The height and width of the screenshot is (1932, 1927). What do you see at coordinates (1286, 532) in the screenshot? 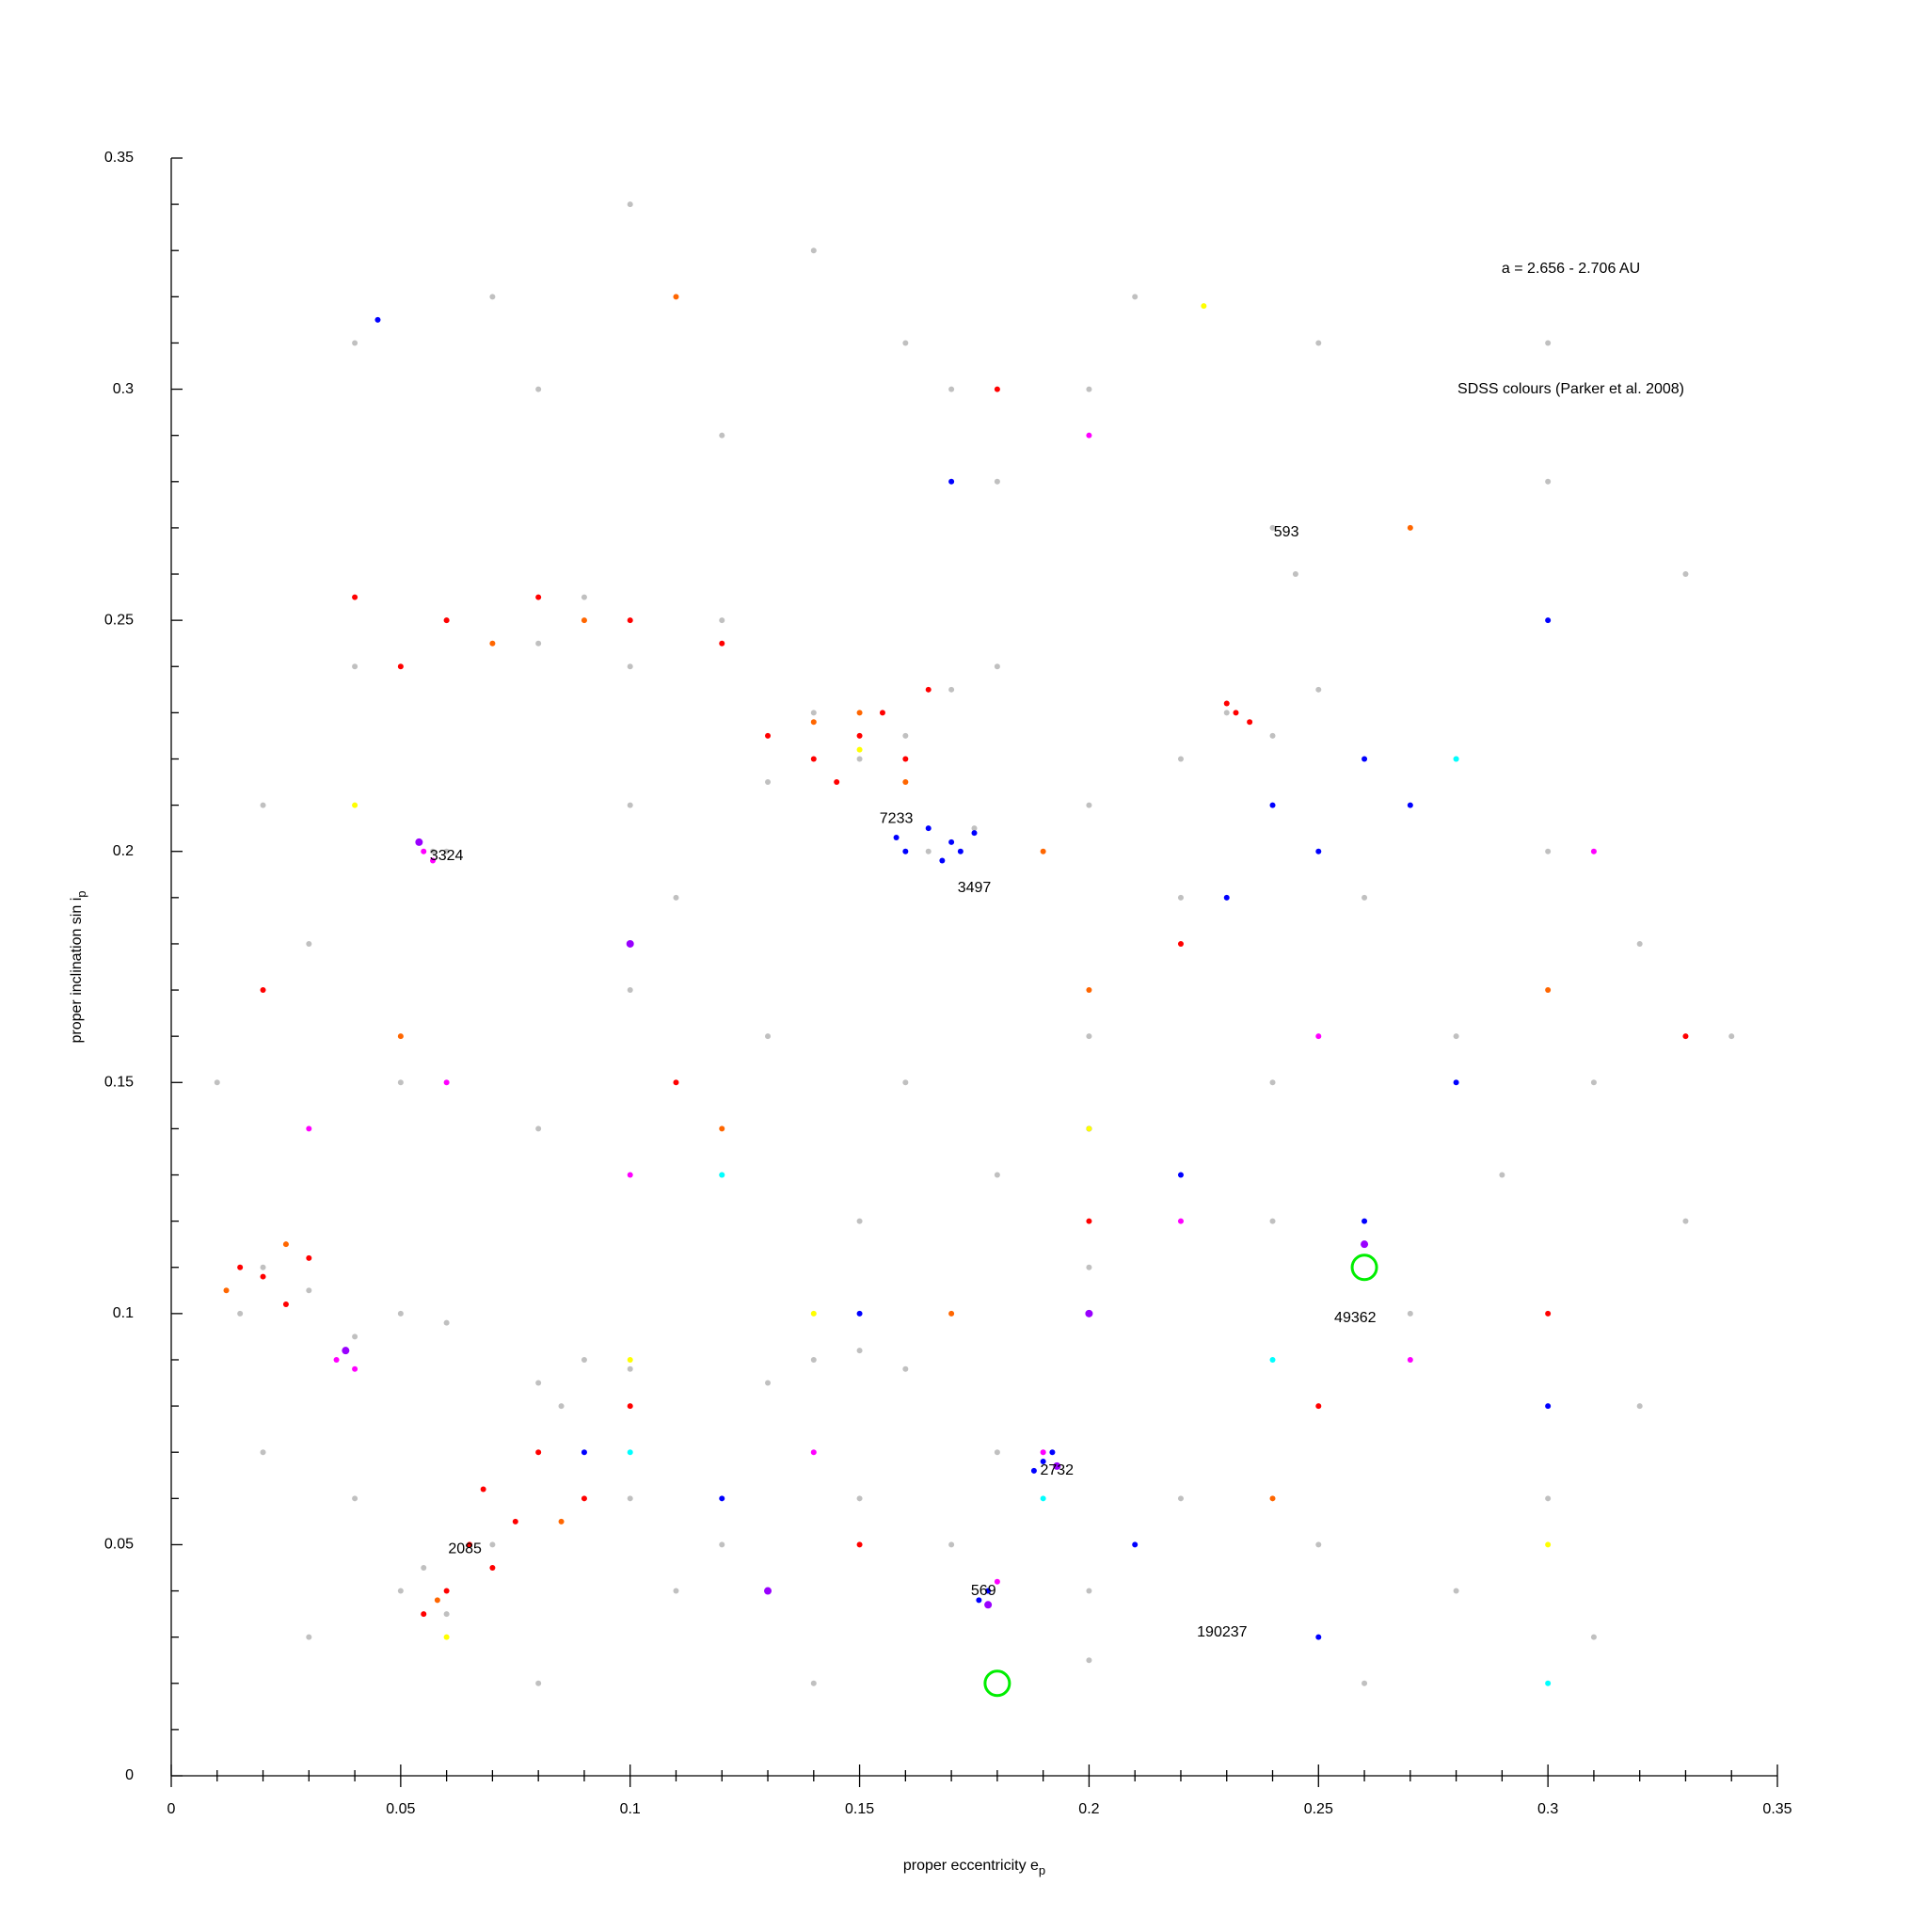
I see `annotation: 593` at bounding box center [1286, 532].